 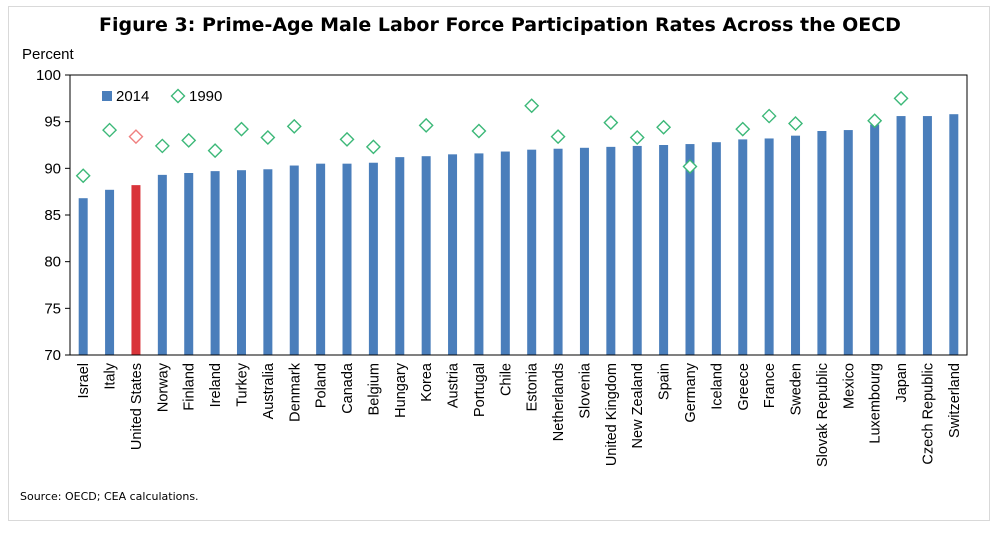 I want to click on marker-1990-canada, so click(x=347, y=139).